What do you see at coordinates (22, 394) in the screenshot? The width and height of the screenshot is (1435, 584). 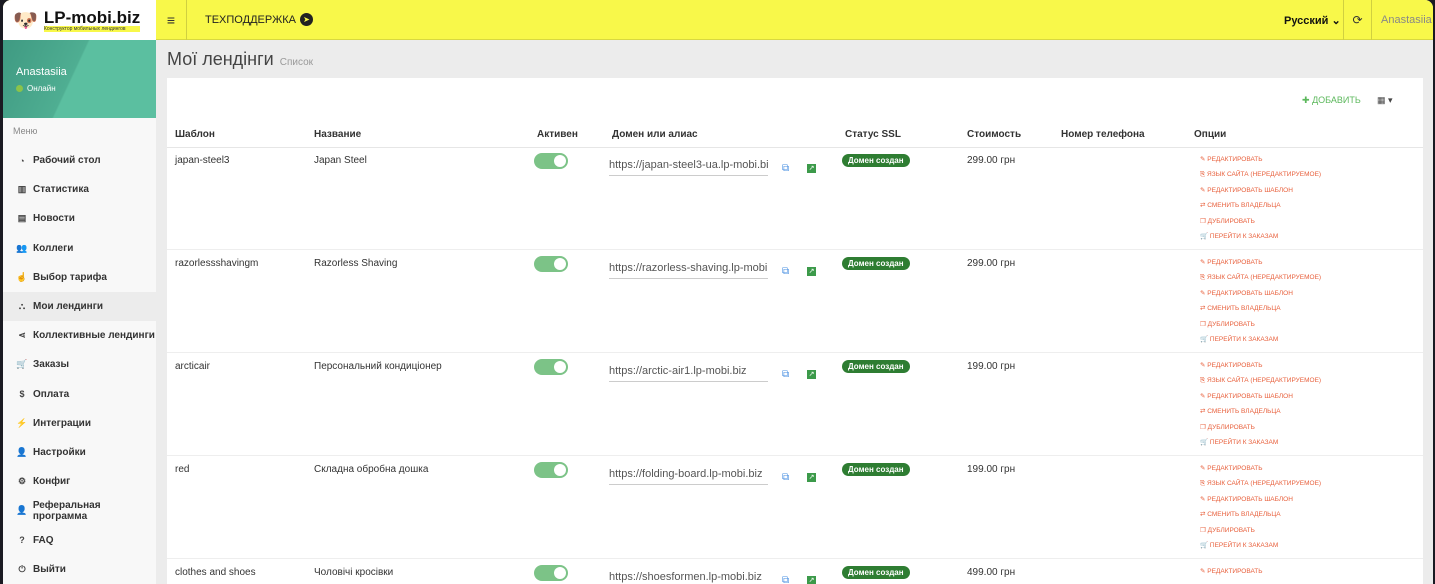 I see `dollar-icon: $` at bounding box center [22, 394].